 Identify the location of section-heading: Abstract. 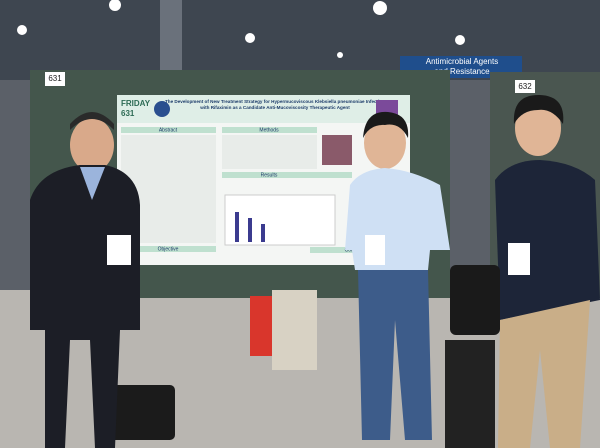
(168, 130).